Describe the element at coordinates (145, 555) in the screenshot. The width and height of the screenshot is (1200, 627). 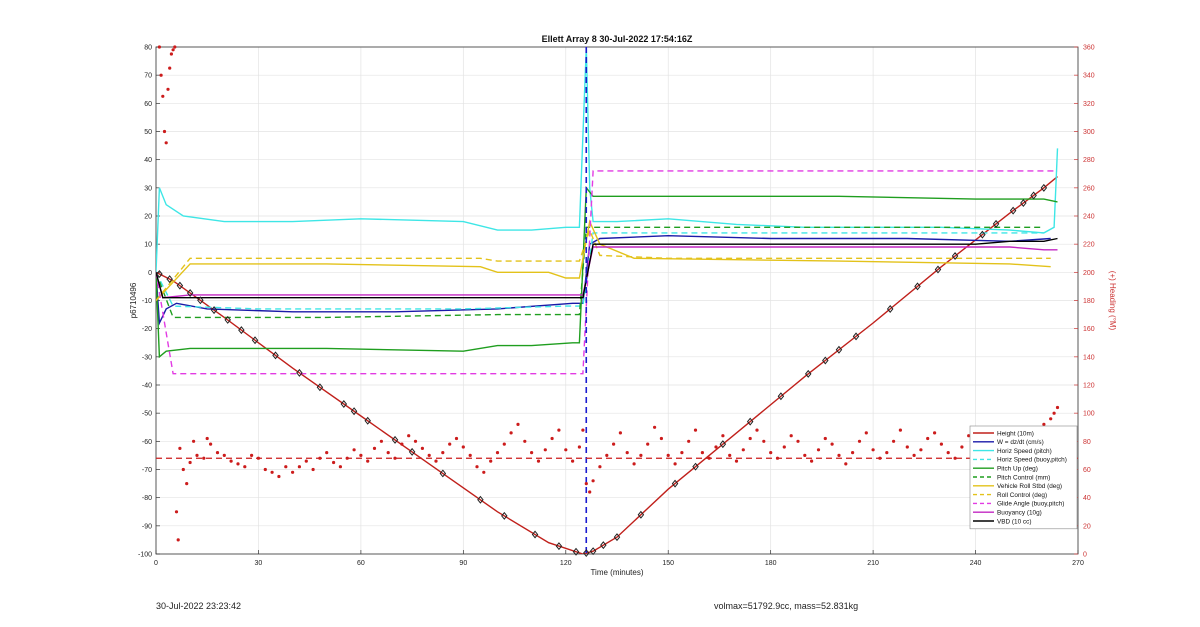
I see `y-tick-label: -100` at that location.